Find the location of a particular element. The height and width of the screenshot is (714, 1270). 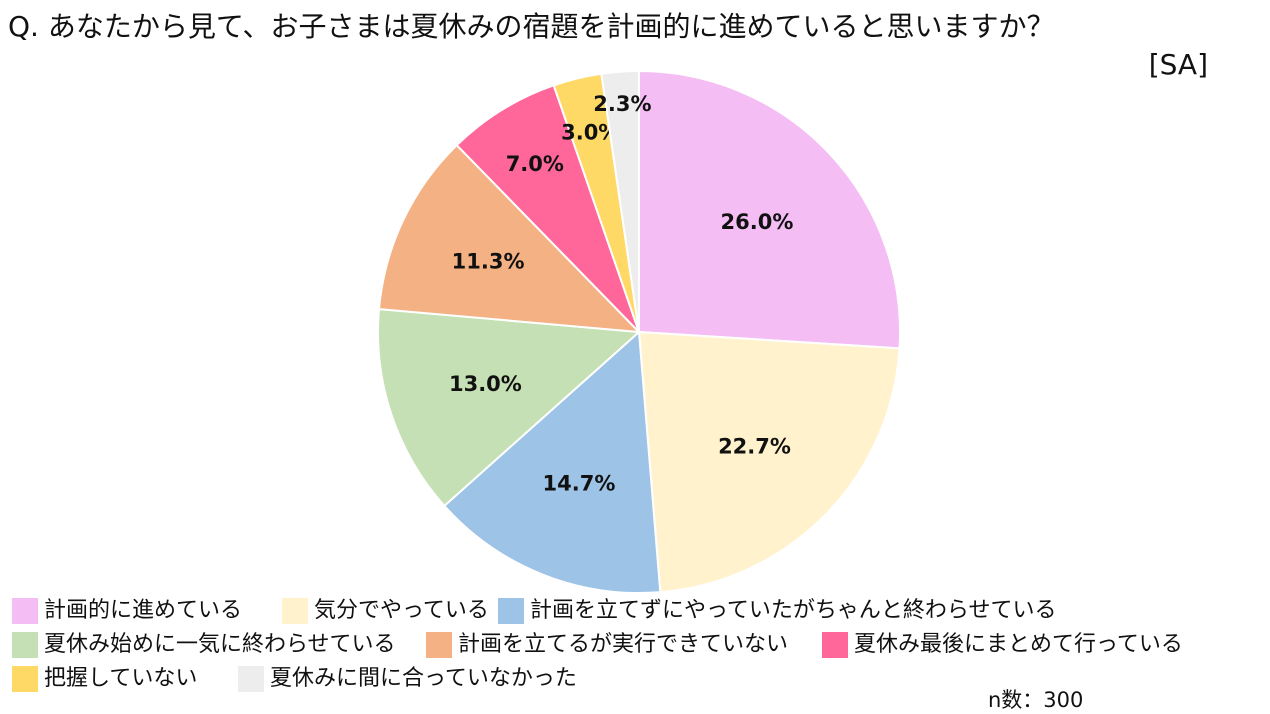

legend-label: 把握していない is located at coordinates (121, 678).